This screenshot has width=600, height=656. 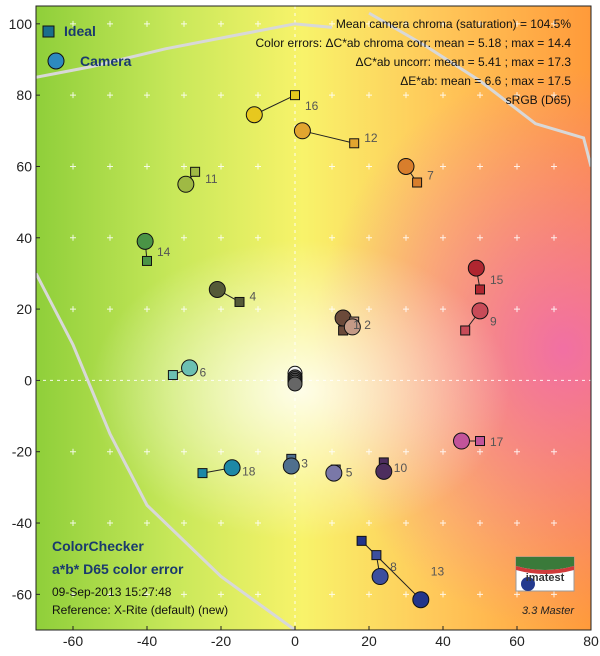 I want to click on patch-label-7: 7, so click(x=430, y=175).